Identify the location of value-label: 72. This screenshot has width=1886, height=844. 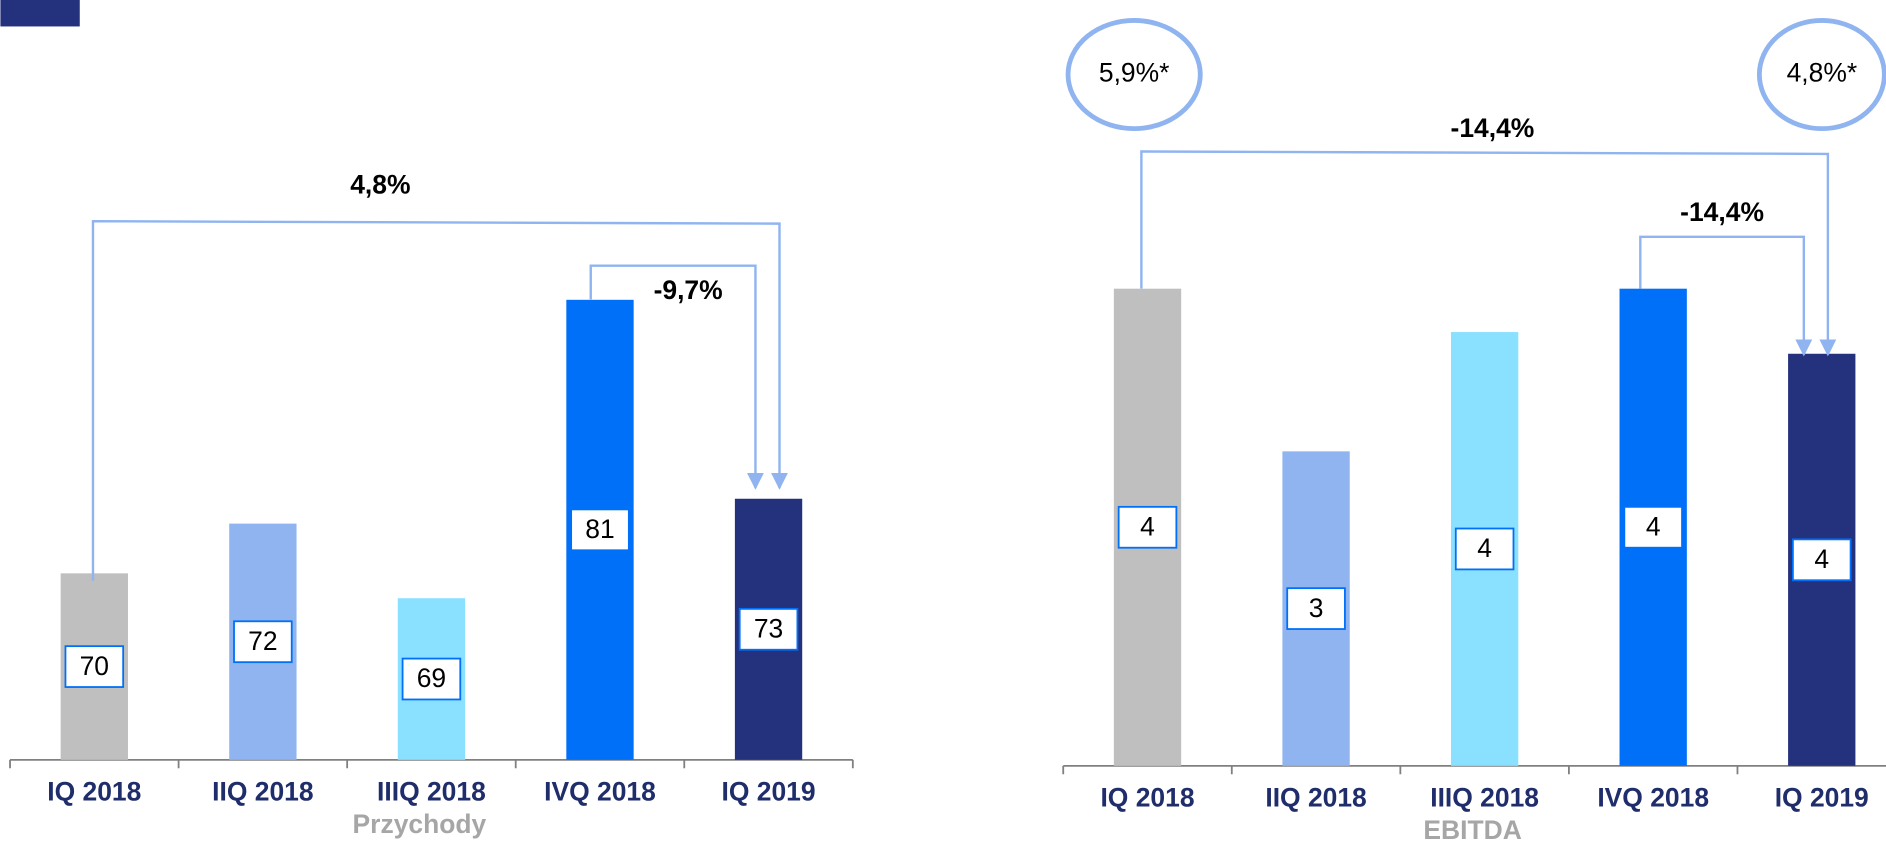
(262, 641).